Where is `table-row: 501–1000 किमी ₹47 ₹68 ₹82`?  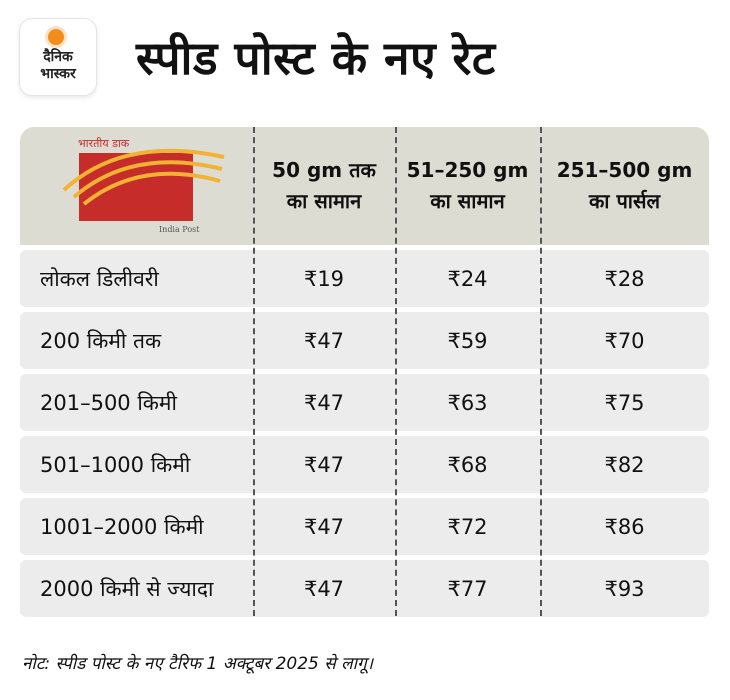
table-row: 501–1000 किमी ₹47 ₹68 ₹82 is located at coordinates (364, 464).